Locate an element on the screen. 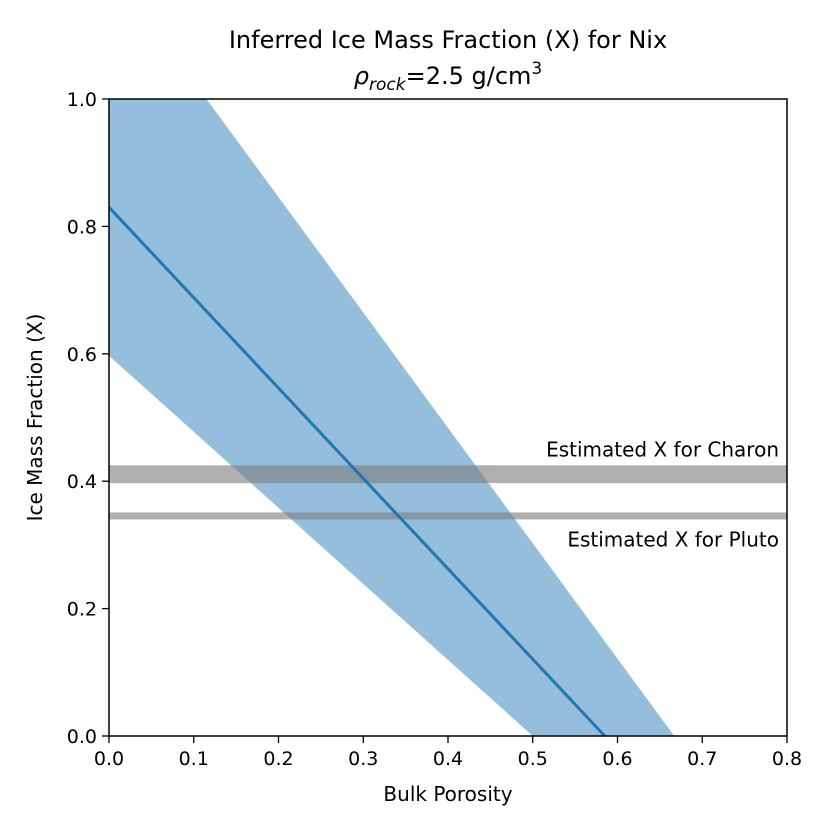  x-axis-ticks: 0.0 0.1 0.2 0.3 0.4 0.5 0.6 0.7 0.8 is located at coordinates (448, 753).